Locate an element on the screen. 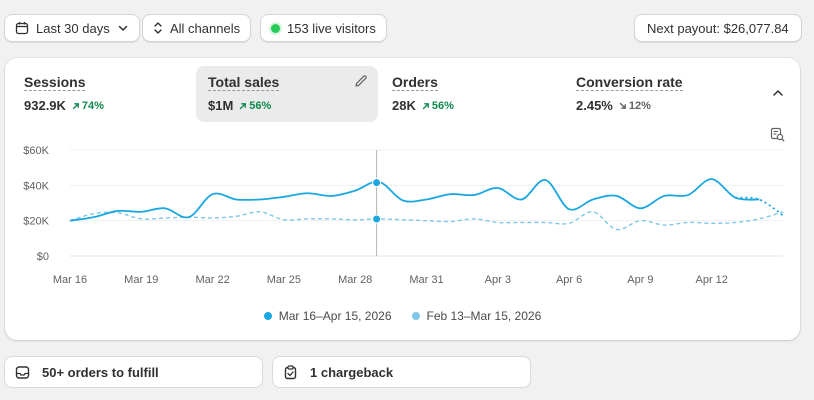 This screenshot has width=814, height=400. metric-sessions: Sessions 932.9K 74% is located at coordinates (103, 94).